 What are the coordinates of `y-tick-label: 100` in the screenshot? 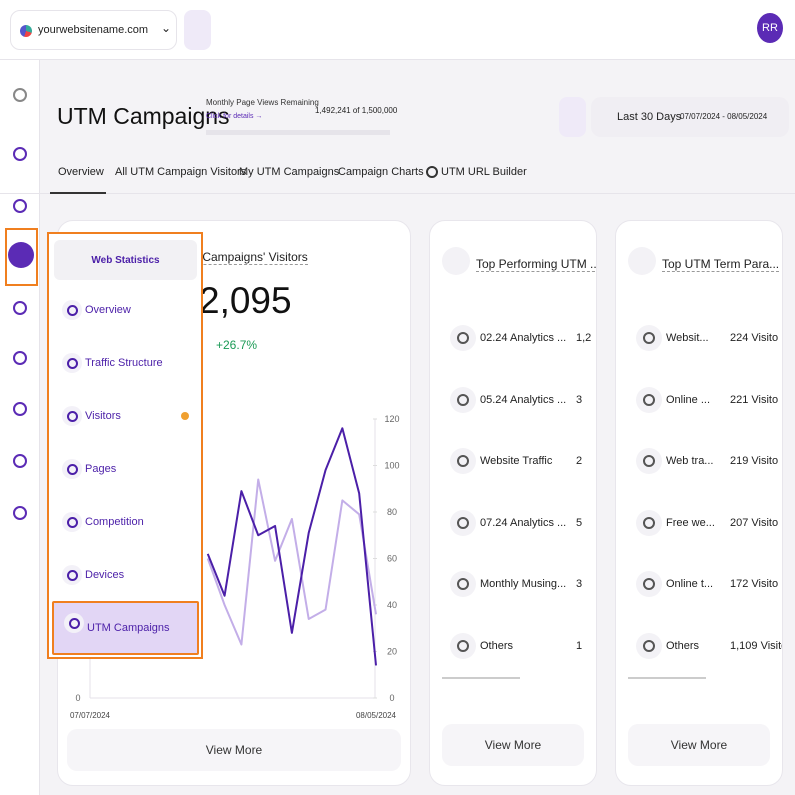 It's located at (391, 466).